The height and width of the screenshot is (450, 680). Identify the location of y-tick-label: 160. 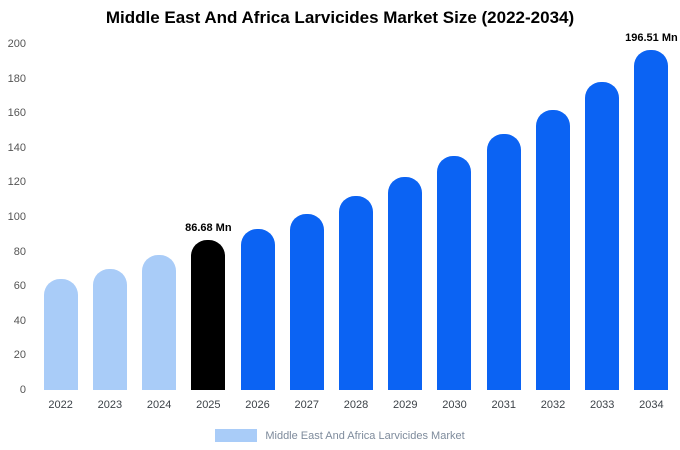
(16, 113).